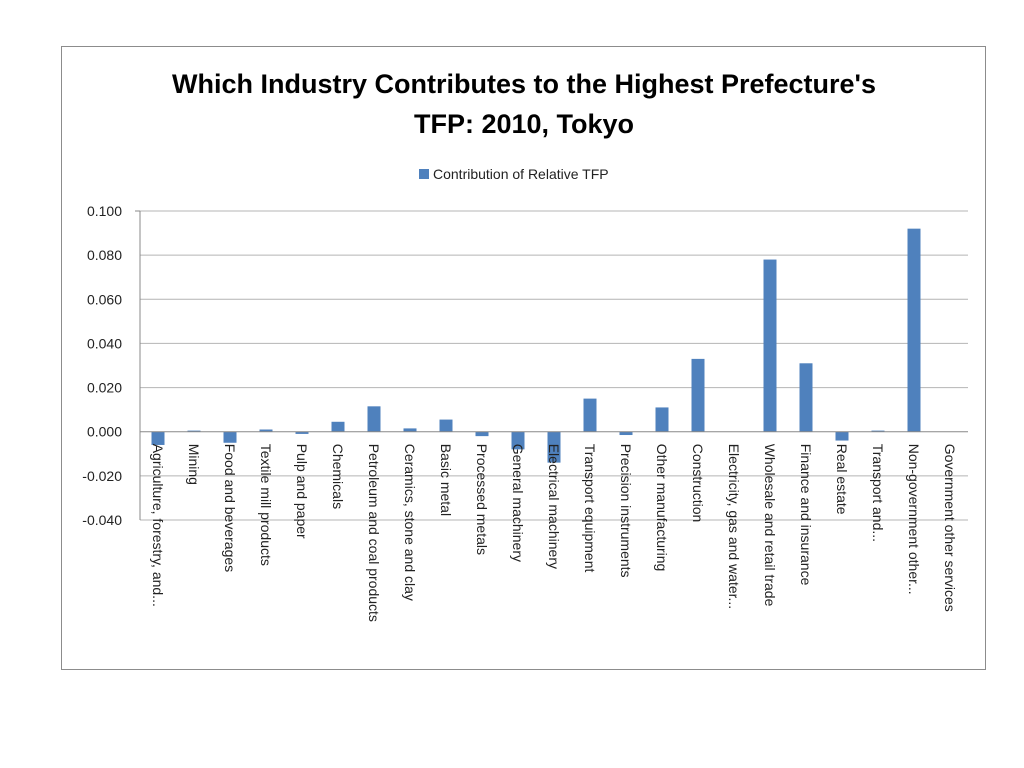 The width and height of the screenshot is (1024, 768). Describe the element at coordinates (230, 508) in the screenshot. I see `category-label: Food and beverages` at that location.